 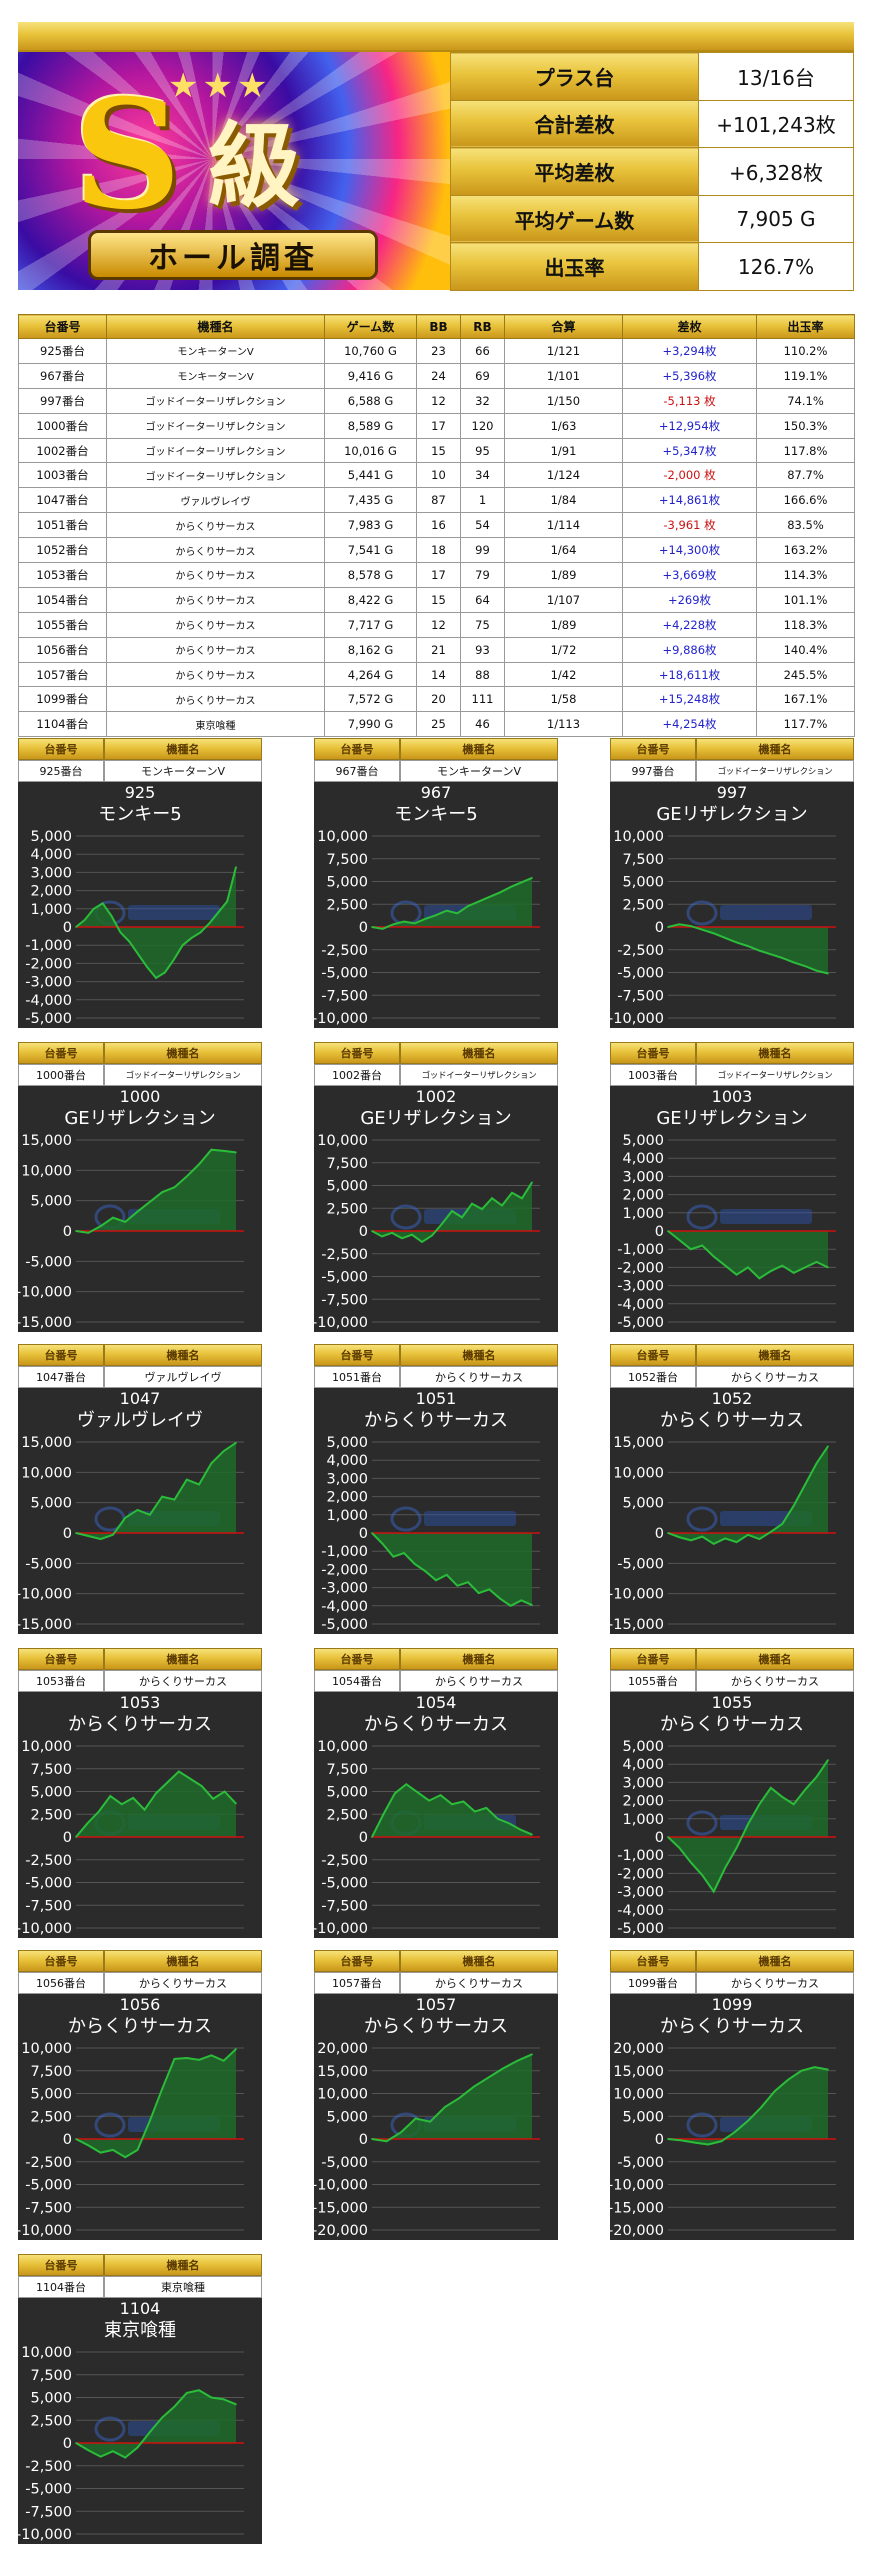 What do you see at coordinates (357, 1377) in the screenshot?
I see `card-machine-number: 1051番台` at bounding box center [357, 1377].